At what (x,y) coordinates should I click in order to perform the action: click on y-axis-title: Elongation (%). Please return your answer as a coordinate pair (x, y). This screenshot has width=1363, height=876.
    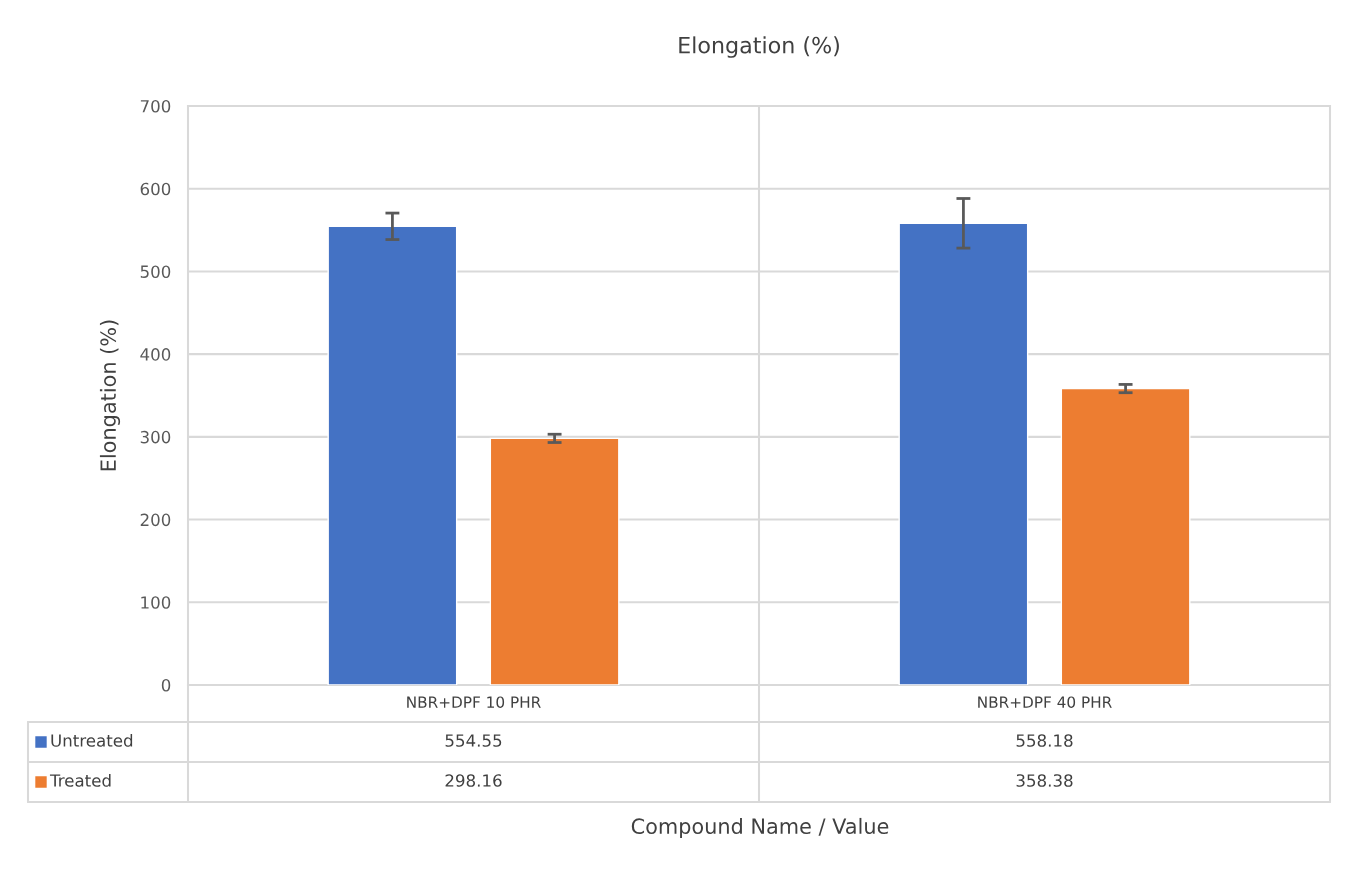
    Looking at the image, I should click on (110, 395).